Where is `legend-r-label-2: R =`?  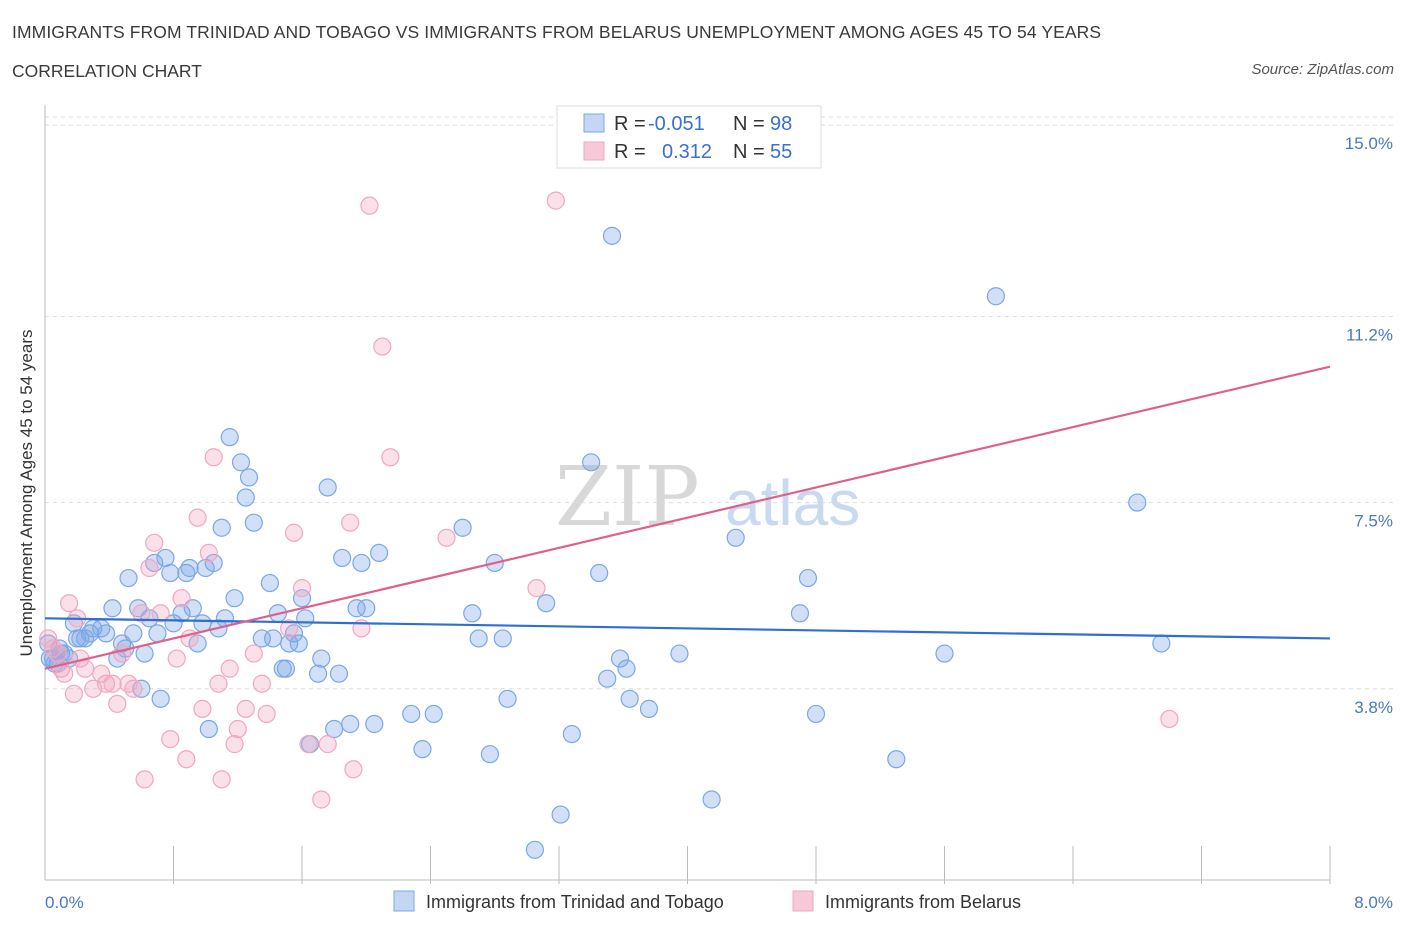
legend-r-label-2: R = is located at coordinates (630, 152).